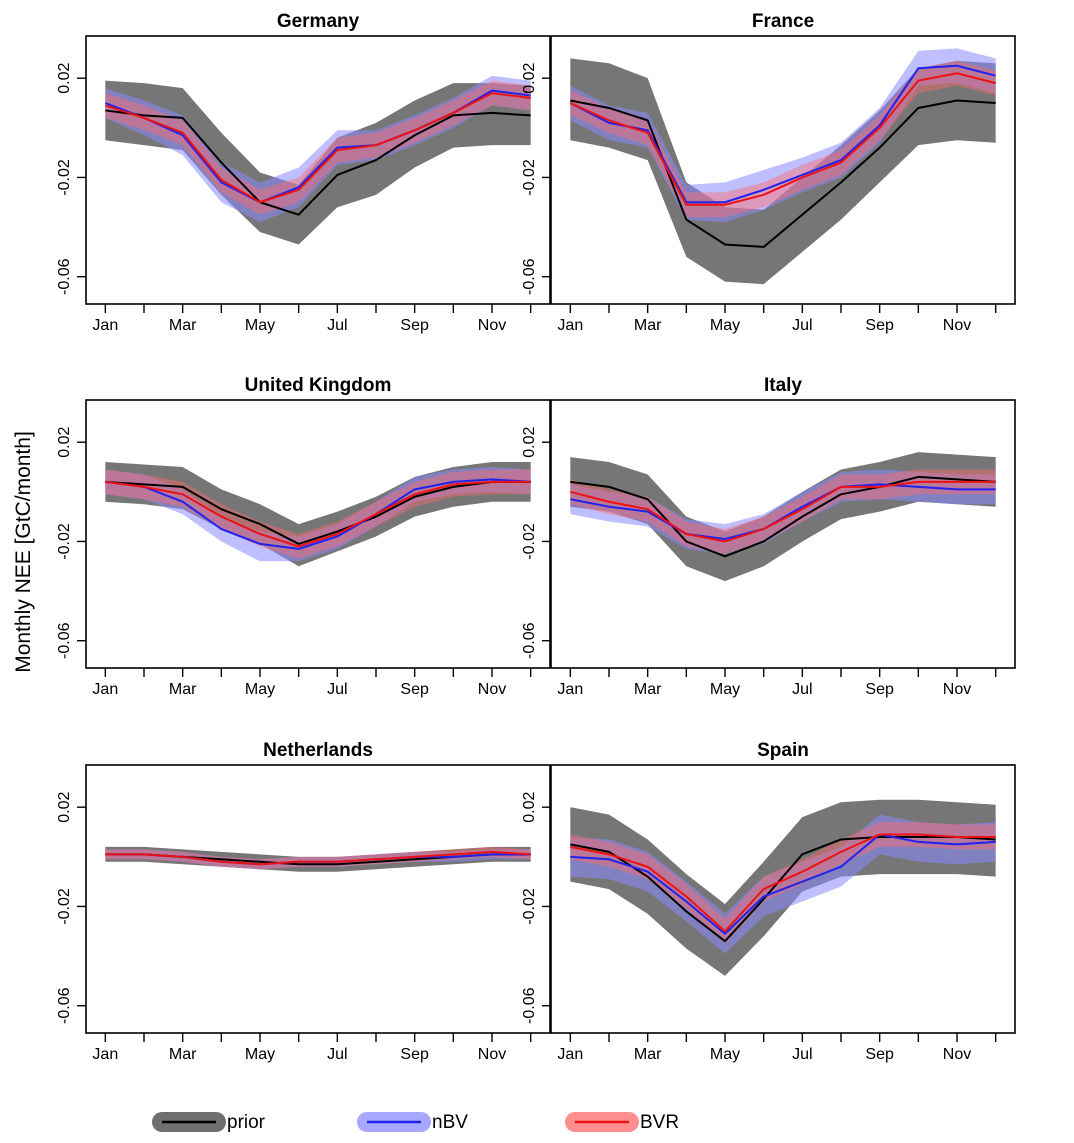  What do you see at coordinates (318, 385) in the screenshot?
I see `panel-title: United Kingdom` at bounding box center [318, 385].